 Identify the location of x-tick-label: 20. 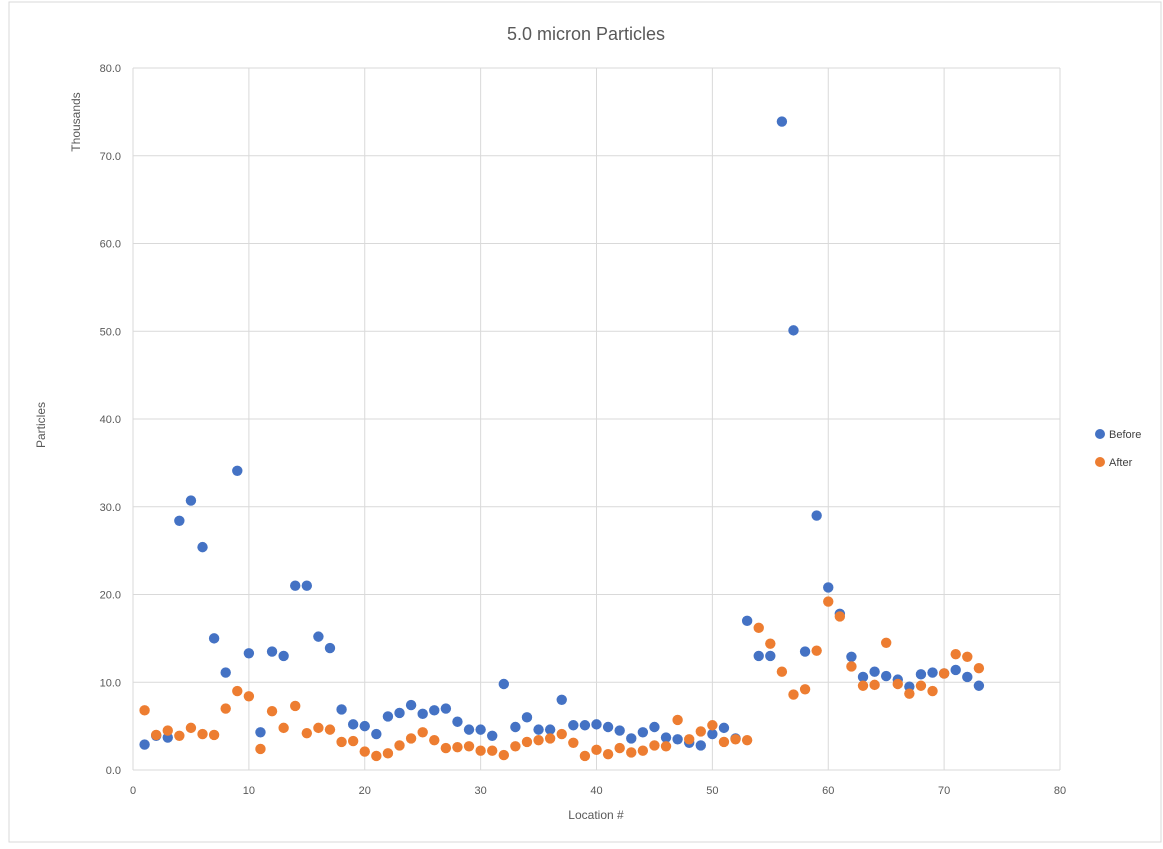
(365, 791).